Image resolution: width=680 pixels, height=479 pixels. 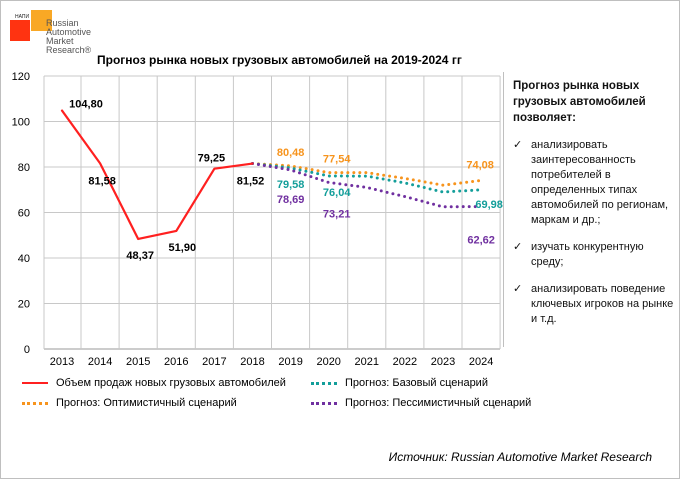 I want to click on x-tick-label: 2018, so click(x=252, y=362).